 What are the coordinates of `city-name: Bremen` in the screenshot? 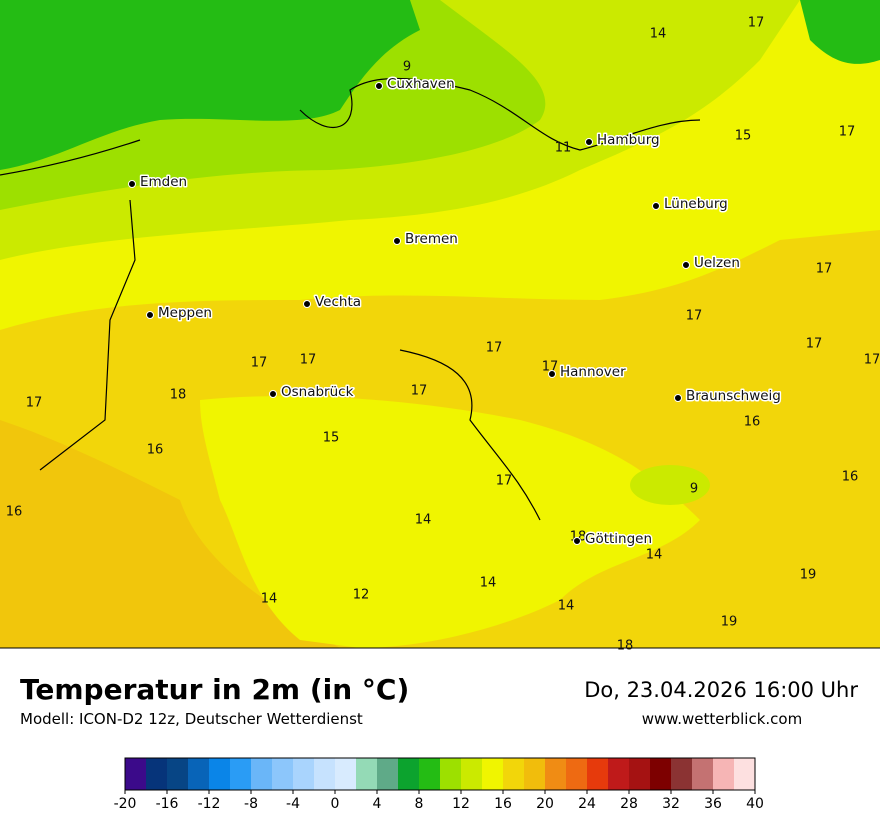 It's located at (431, 239).